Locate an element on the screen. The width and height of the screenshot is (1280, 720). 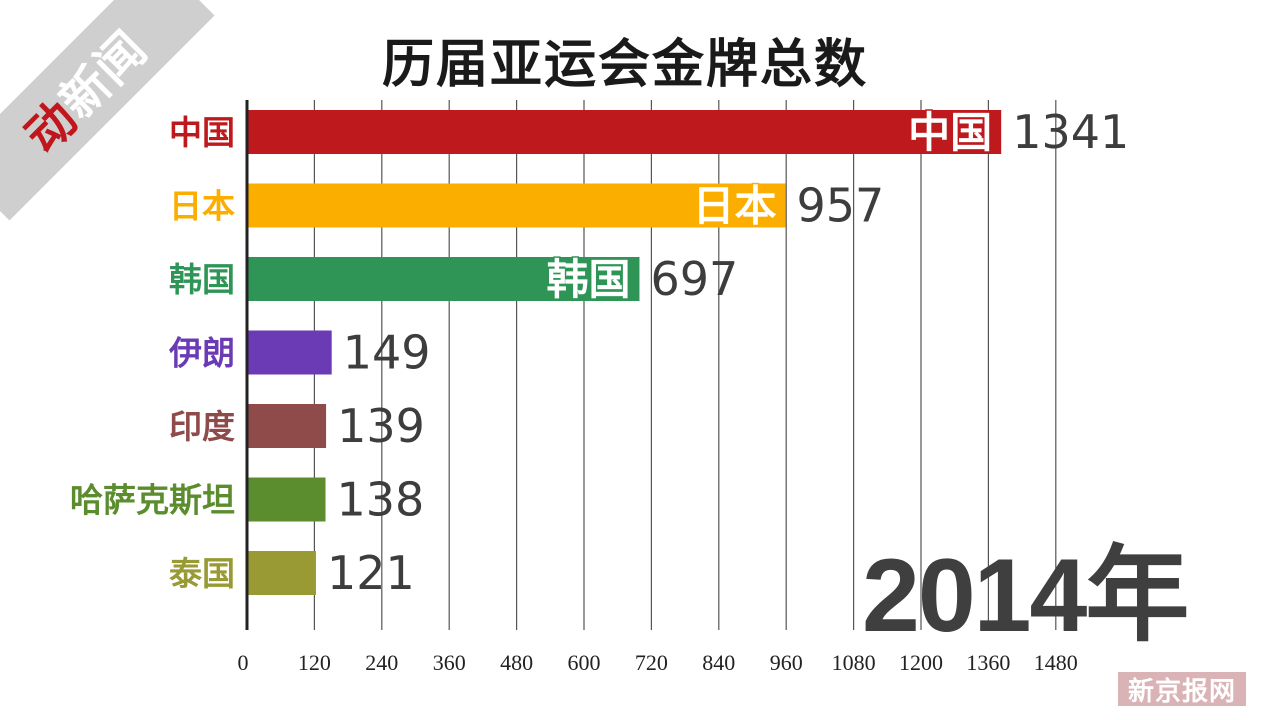
x-tick-label: 840 is located at coordinates (718, 662).